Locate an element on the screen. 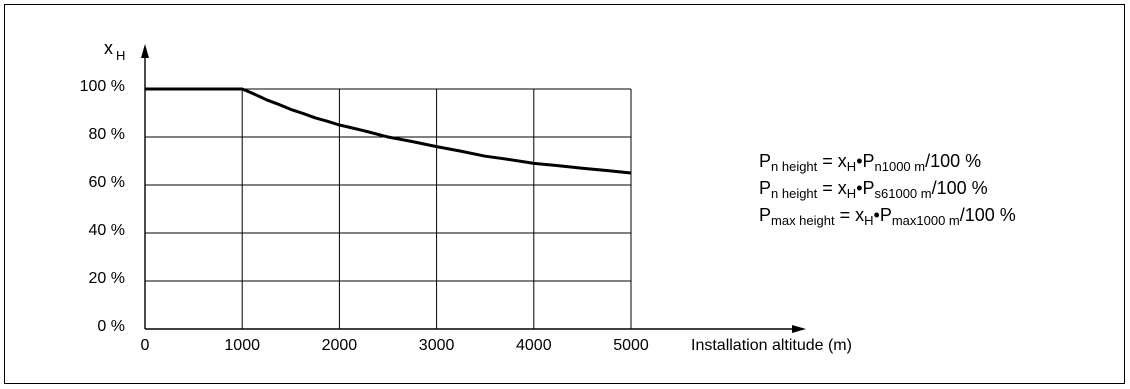 The height and width of the screenshot is (389, 1130). x-tick-label: 0 is located at coordinates (145, 345).